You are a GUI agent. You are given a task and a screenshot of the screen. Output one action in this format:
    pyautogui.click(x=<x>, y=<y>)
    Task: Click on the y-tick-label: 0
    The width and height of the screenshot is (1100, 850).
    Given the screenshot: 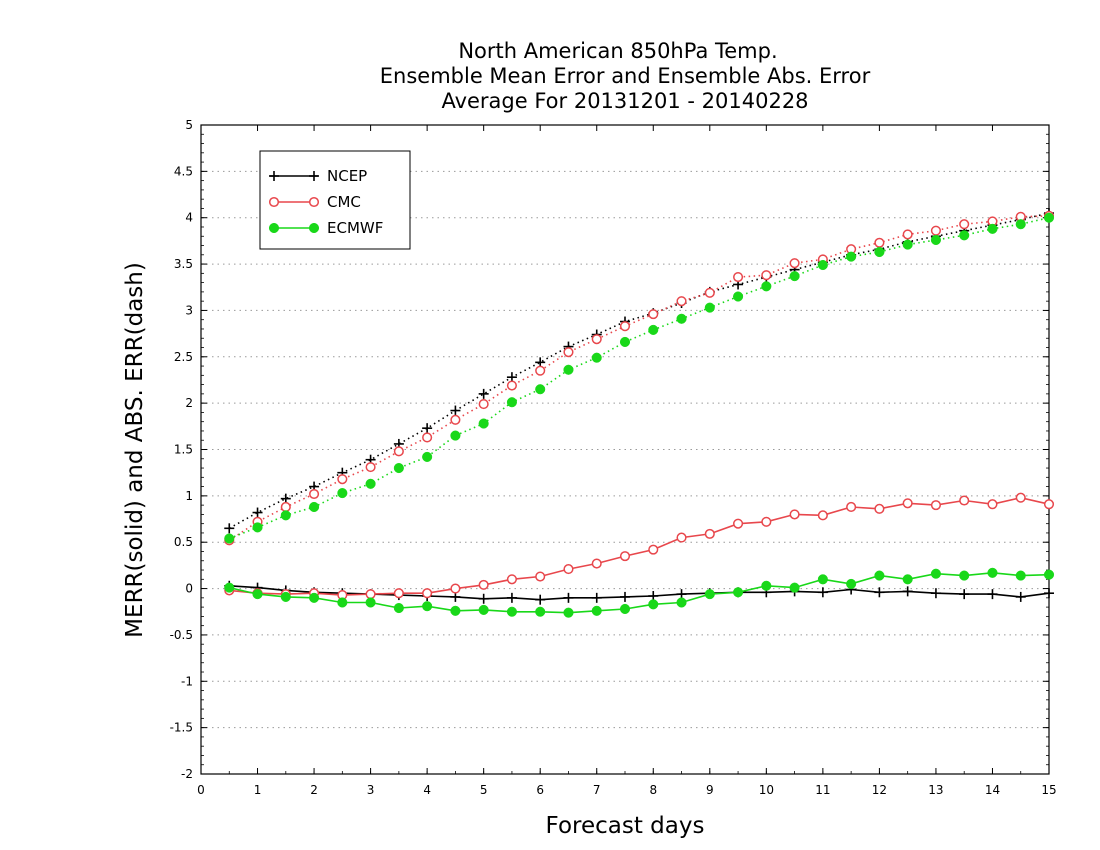 What is the action you would take?
    pyautogui.click(x=189, y=589)
    